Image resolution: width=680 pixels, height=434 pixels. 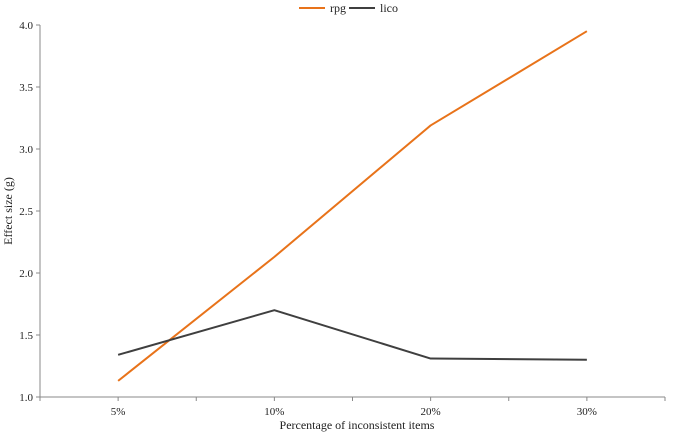 I want to click on x-axis-ticks: 5% 10% 20% 30%, so click(x=352, y=407).